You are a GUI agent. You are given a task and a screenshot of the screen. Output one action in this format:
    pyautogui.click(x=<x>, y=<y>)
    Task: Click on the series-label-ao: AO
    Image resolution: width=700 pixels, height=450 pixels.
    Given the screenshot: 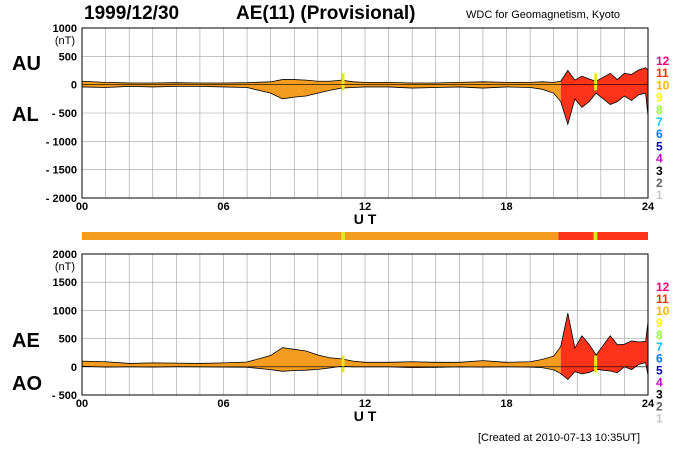 What is the action you would take?
    pyautogui.click(x=27, y=384)
    